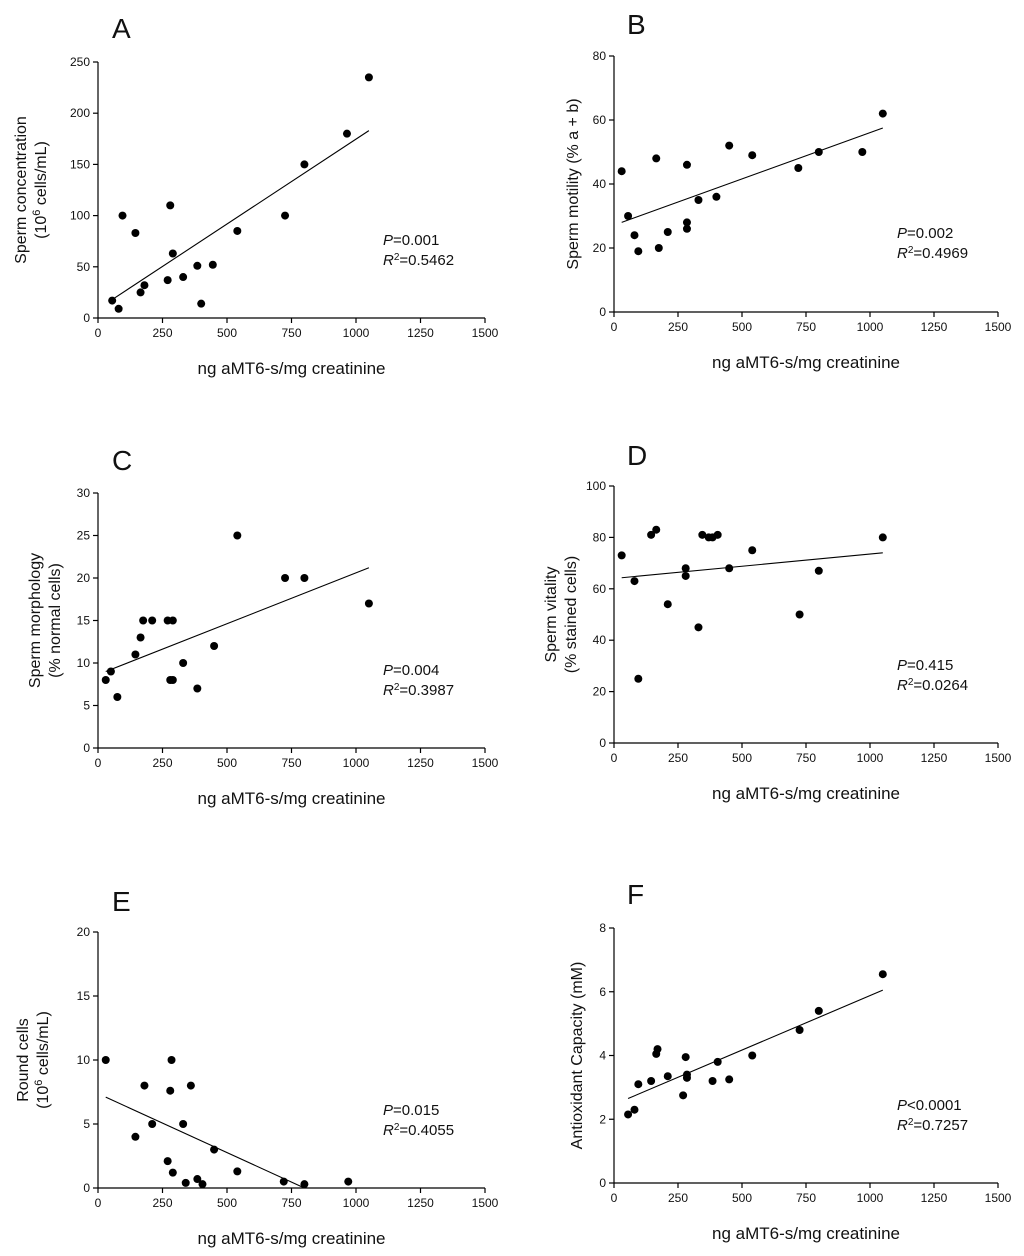  What do you see at coordinates (806, 362) in the screenshot?
I see `panel-b-x-axis-label: ng aMT6-s/mg creatinine` at bounding box center [806, 362].